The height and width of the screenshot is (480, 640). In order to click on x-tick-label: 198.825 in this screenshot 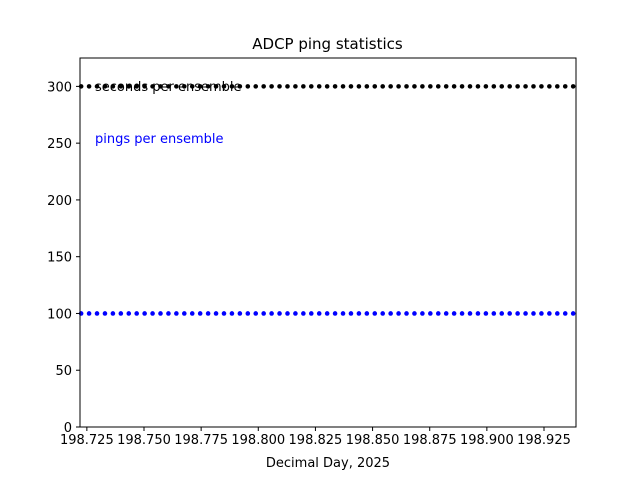, I will do `click(316, 440)`.